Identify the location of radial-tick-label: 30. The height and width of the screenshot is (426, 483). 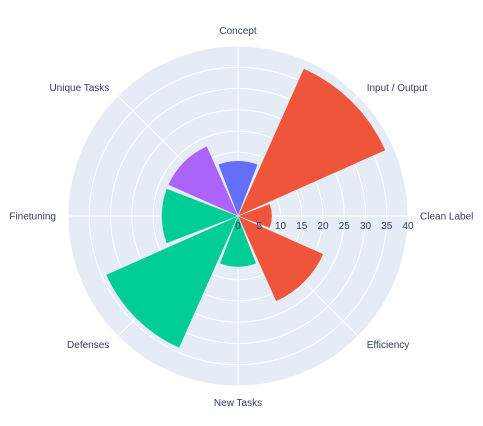
(366, 226).